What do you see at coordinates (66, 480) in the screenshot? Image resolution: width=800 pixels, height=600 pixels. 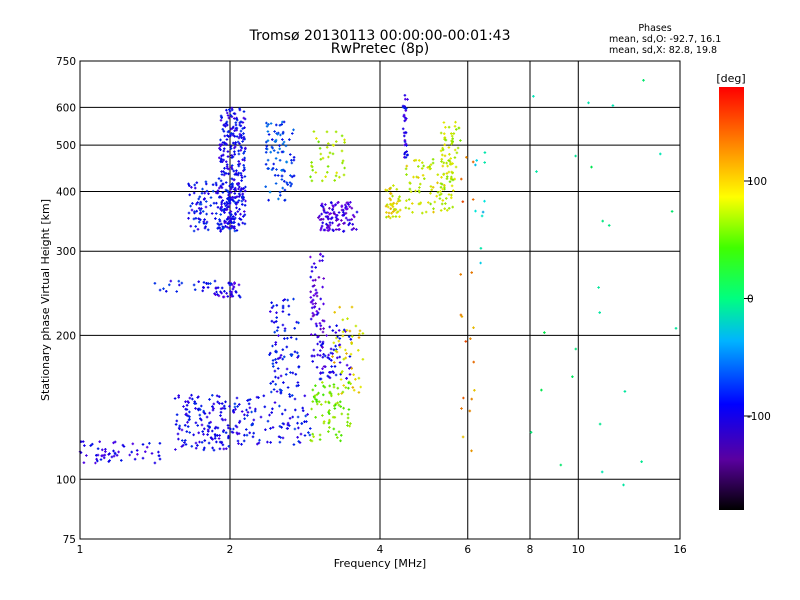 I see `y-tick-label: 100` at bounding box center [66, 480].